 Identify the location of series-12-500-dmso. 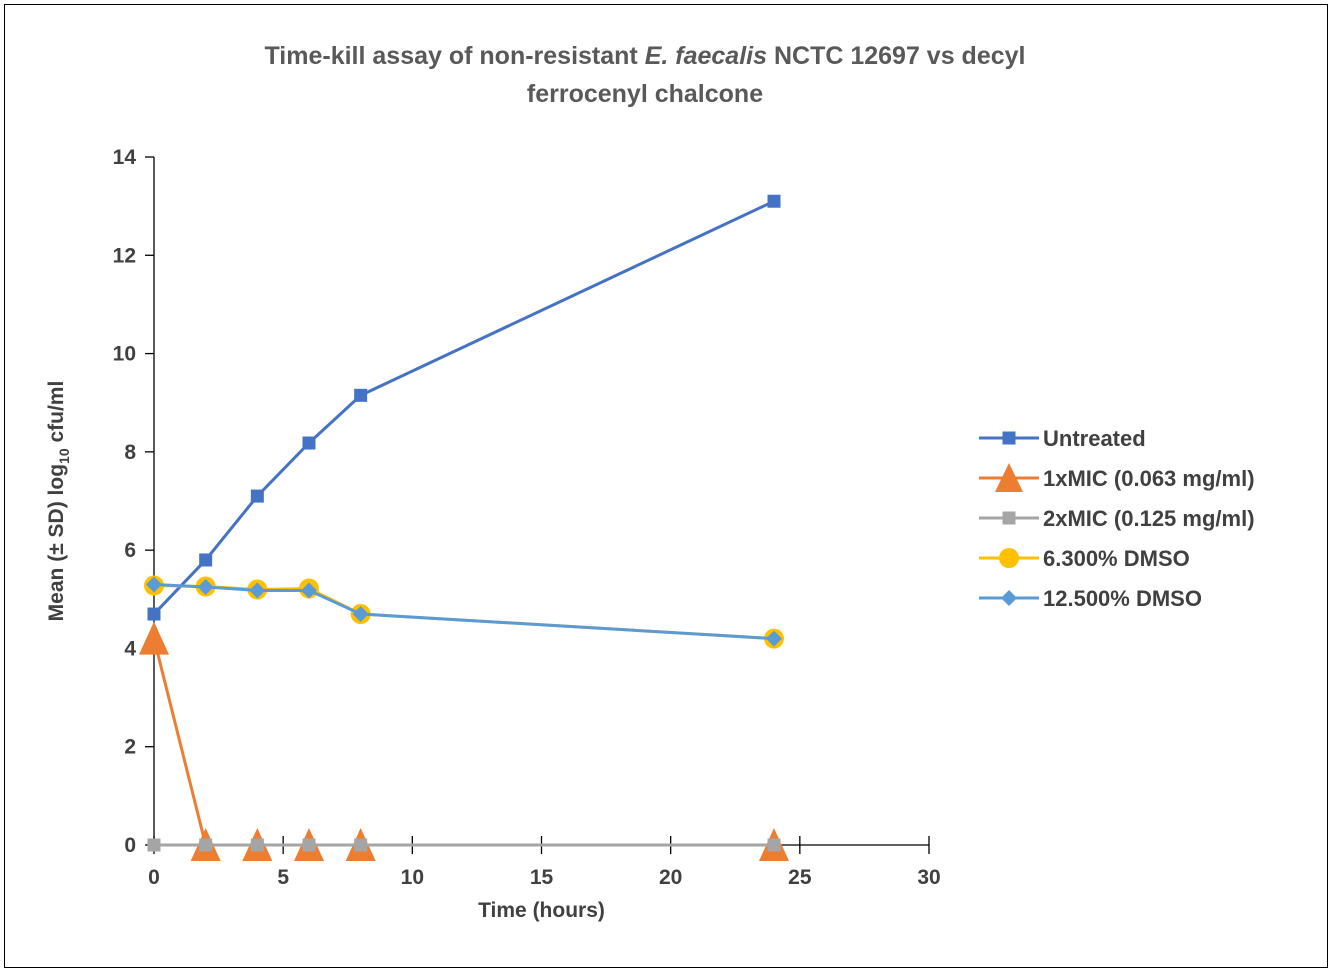
(464, 611).